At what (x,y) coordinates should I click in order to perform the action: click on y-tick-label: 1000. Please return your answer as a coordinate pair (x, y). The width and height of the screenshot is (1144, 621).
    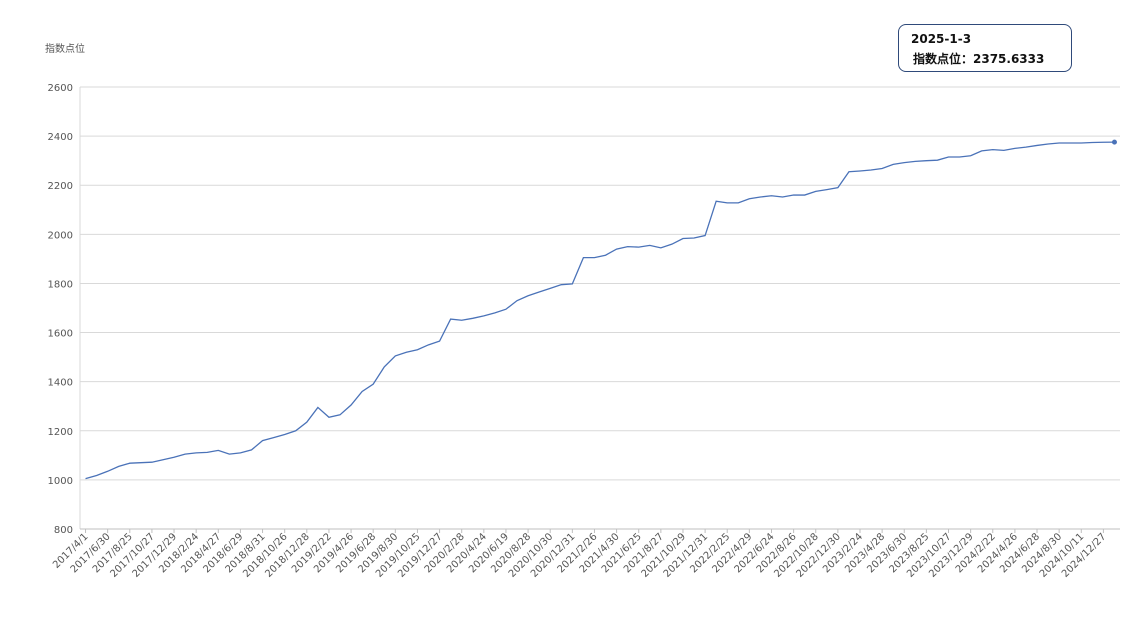
    Looking at the image, I should click on (60, 481).